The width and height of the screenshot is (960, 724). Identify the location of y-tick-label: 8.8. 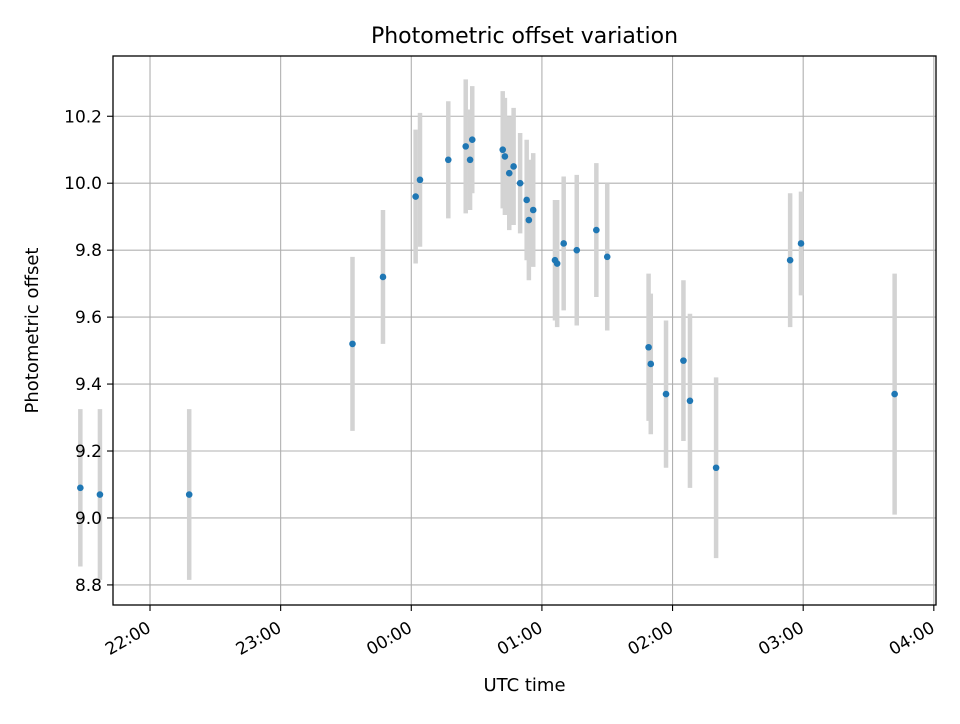
(88, 586).